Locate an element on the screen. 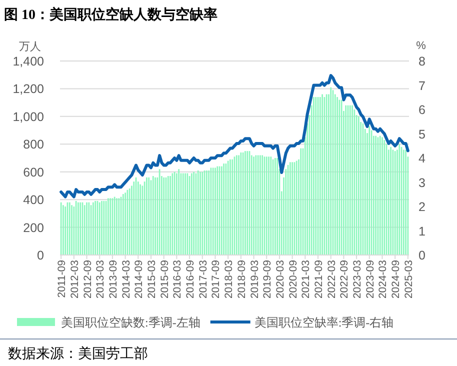 This screenshot has width=457, height=366. y2-tick-label: 2 is located at coordinates (422, 207).